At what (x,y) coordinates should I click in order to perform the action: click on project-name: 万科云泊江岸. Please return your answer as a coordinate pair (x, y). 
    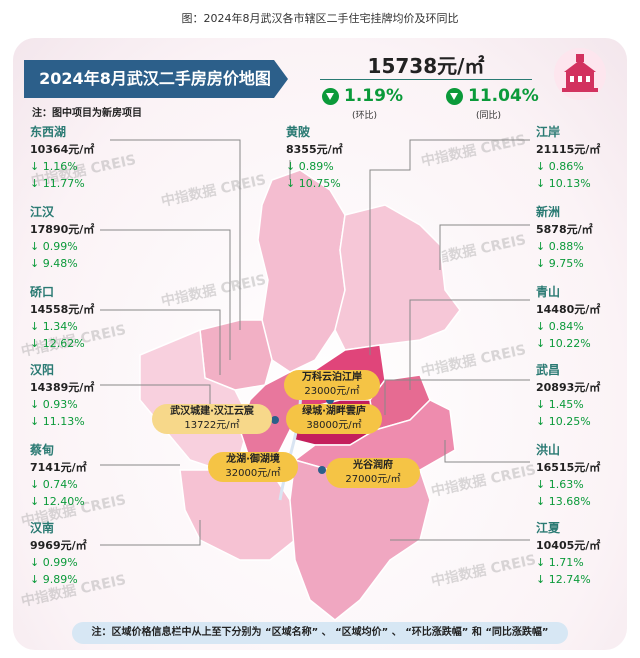
    Looking at the image, I should click on (332, 377).